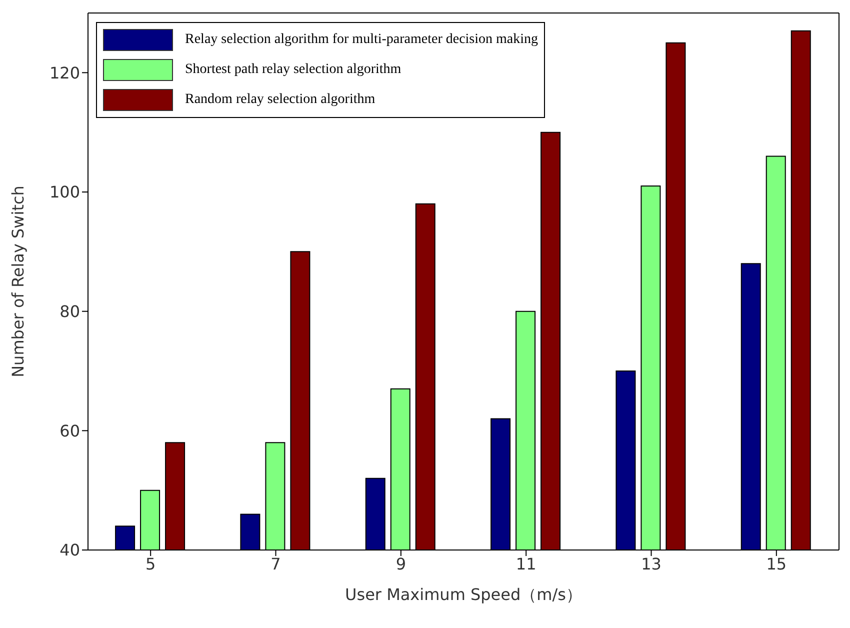  What do you see at coordinates (651, 564) in the screenshot?
I see `x-tick-label: 13` at bounding box center [651, 564].